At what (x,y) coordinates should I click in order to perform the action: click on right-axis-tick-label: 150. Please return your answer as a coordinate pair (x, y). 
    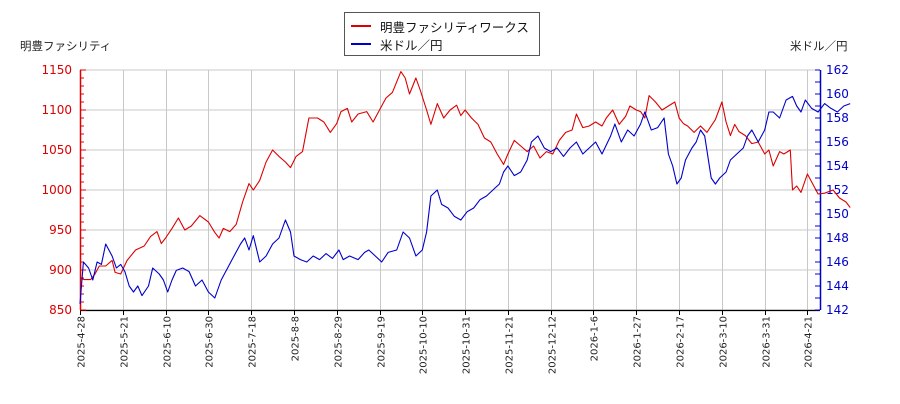
    Looking at the image, I should click on (837, 214).